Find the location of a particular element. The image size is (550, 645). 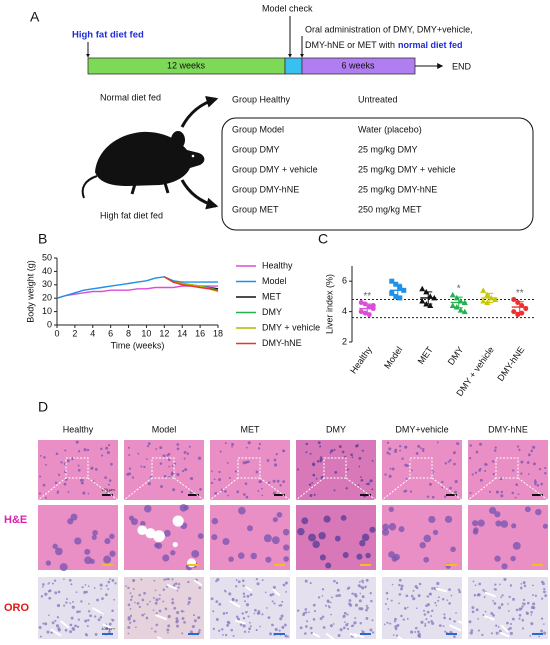

timeline-end: END is located at coordinates (462, 66).